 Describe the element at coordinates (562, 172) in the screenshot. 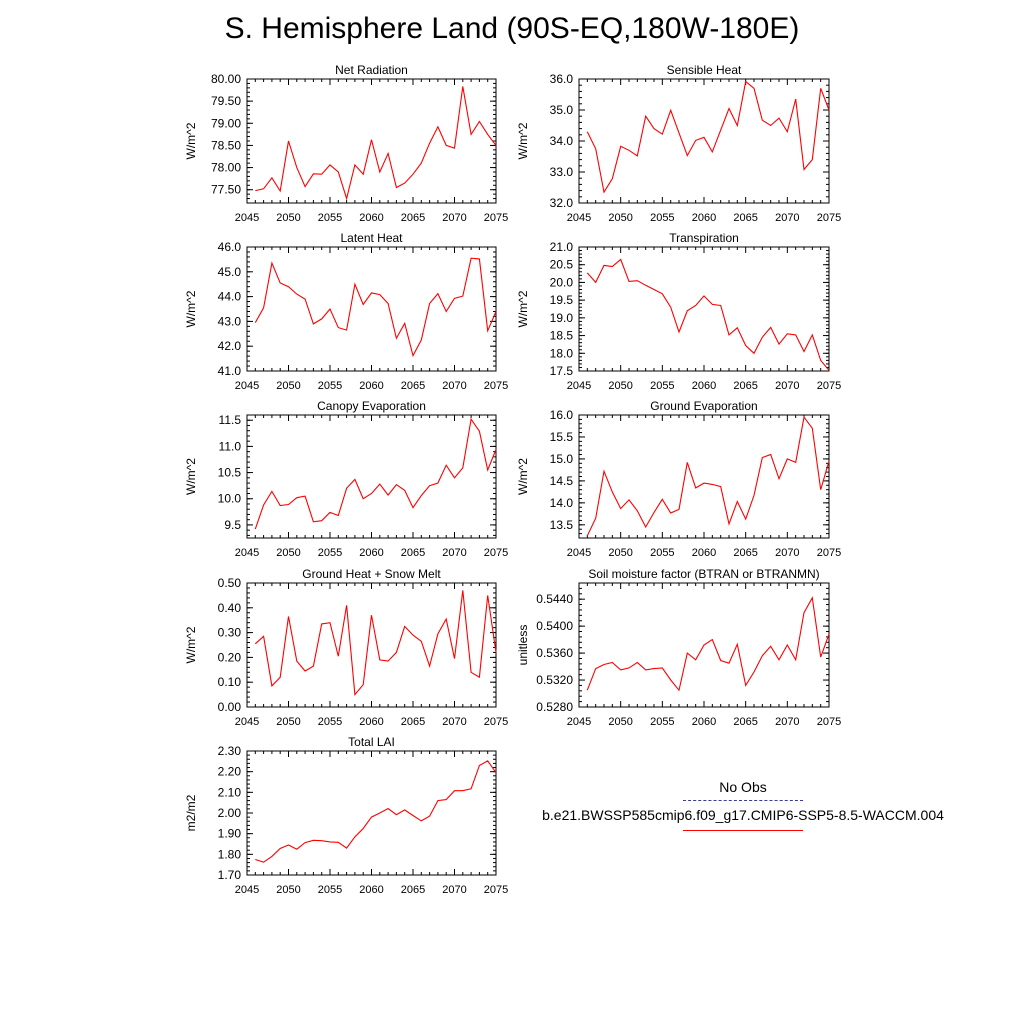

I see `y-tick-label: 33.0` at that location.